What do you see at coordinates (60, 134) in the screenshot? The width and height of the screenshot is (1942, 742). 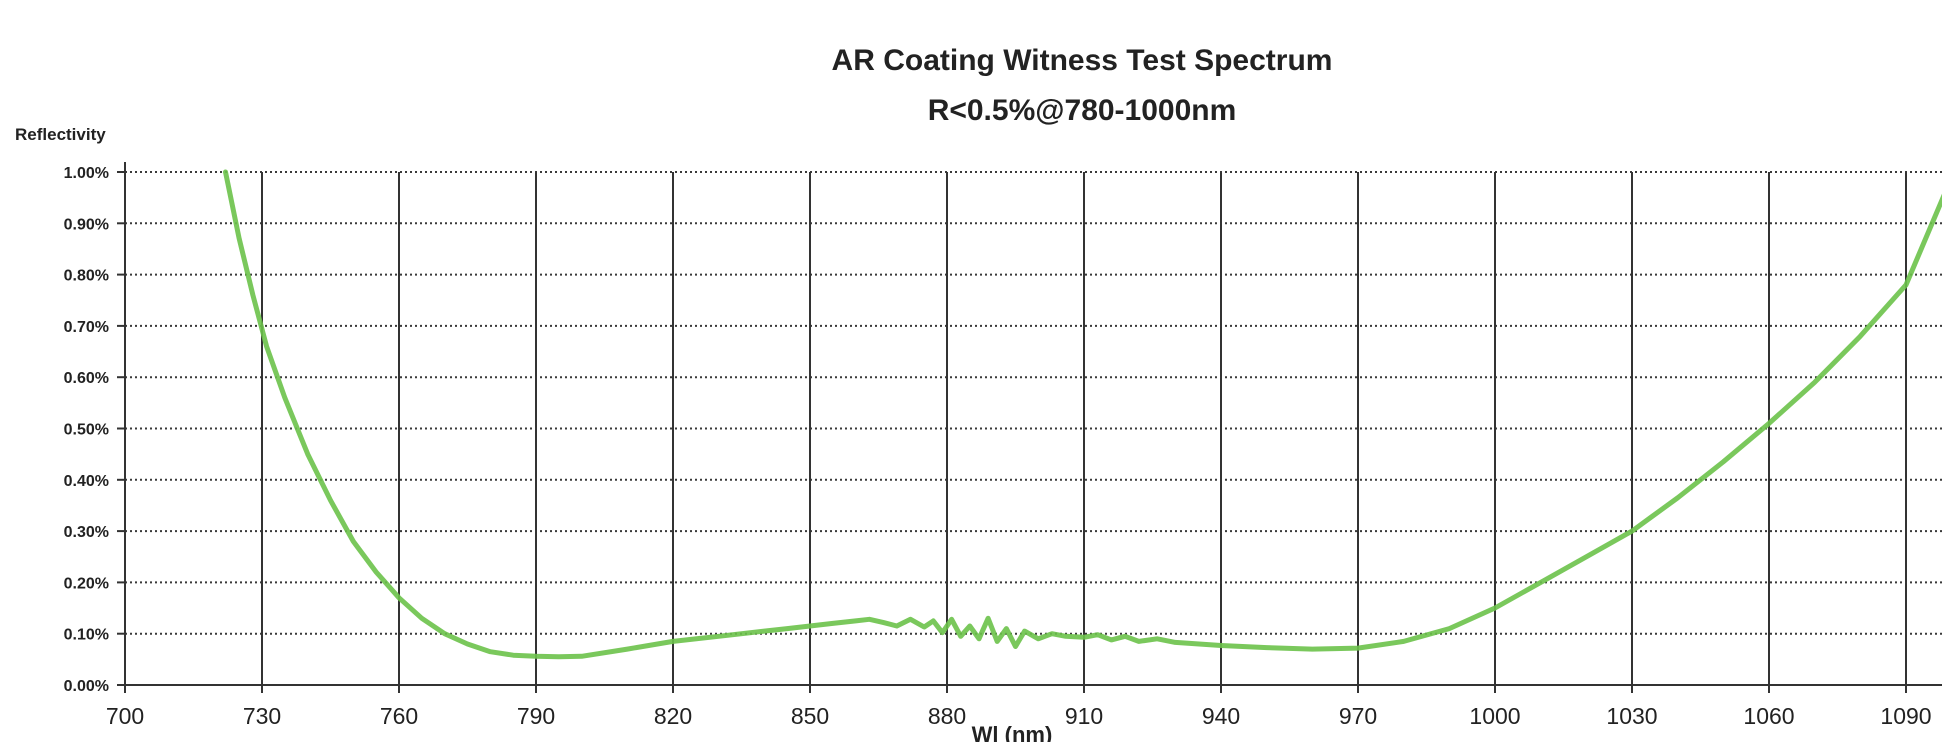 I see `y-axis-label: Reflectivity` at bounding box center [60, 134].